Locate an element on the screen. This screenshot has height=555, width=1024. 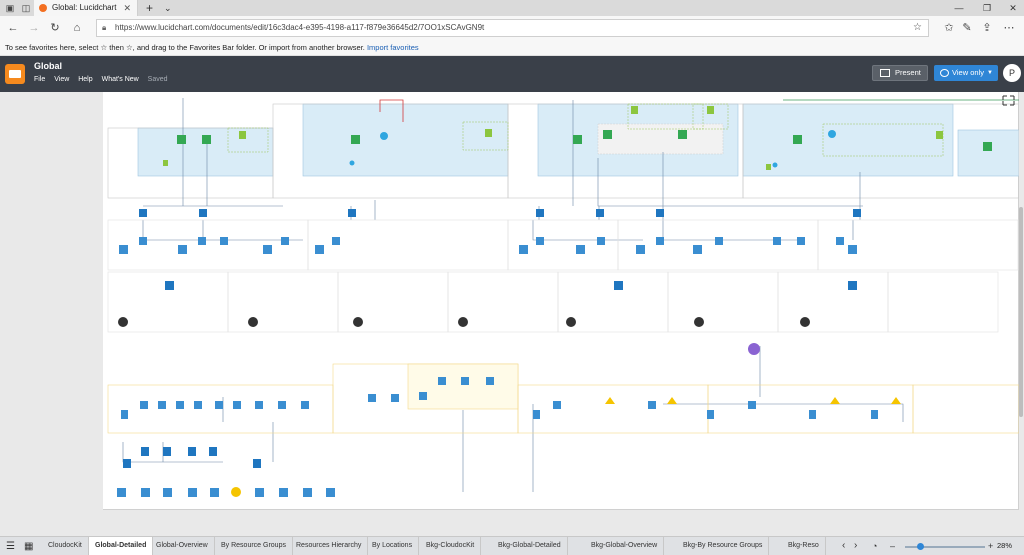
zoom-out-icon: ◔ is located at coordinates (875, 546).